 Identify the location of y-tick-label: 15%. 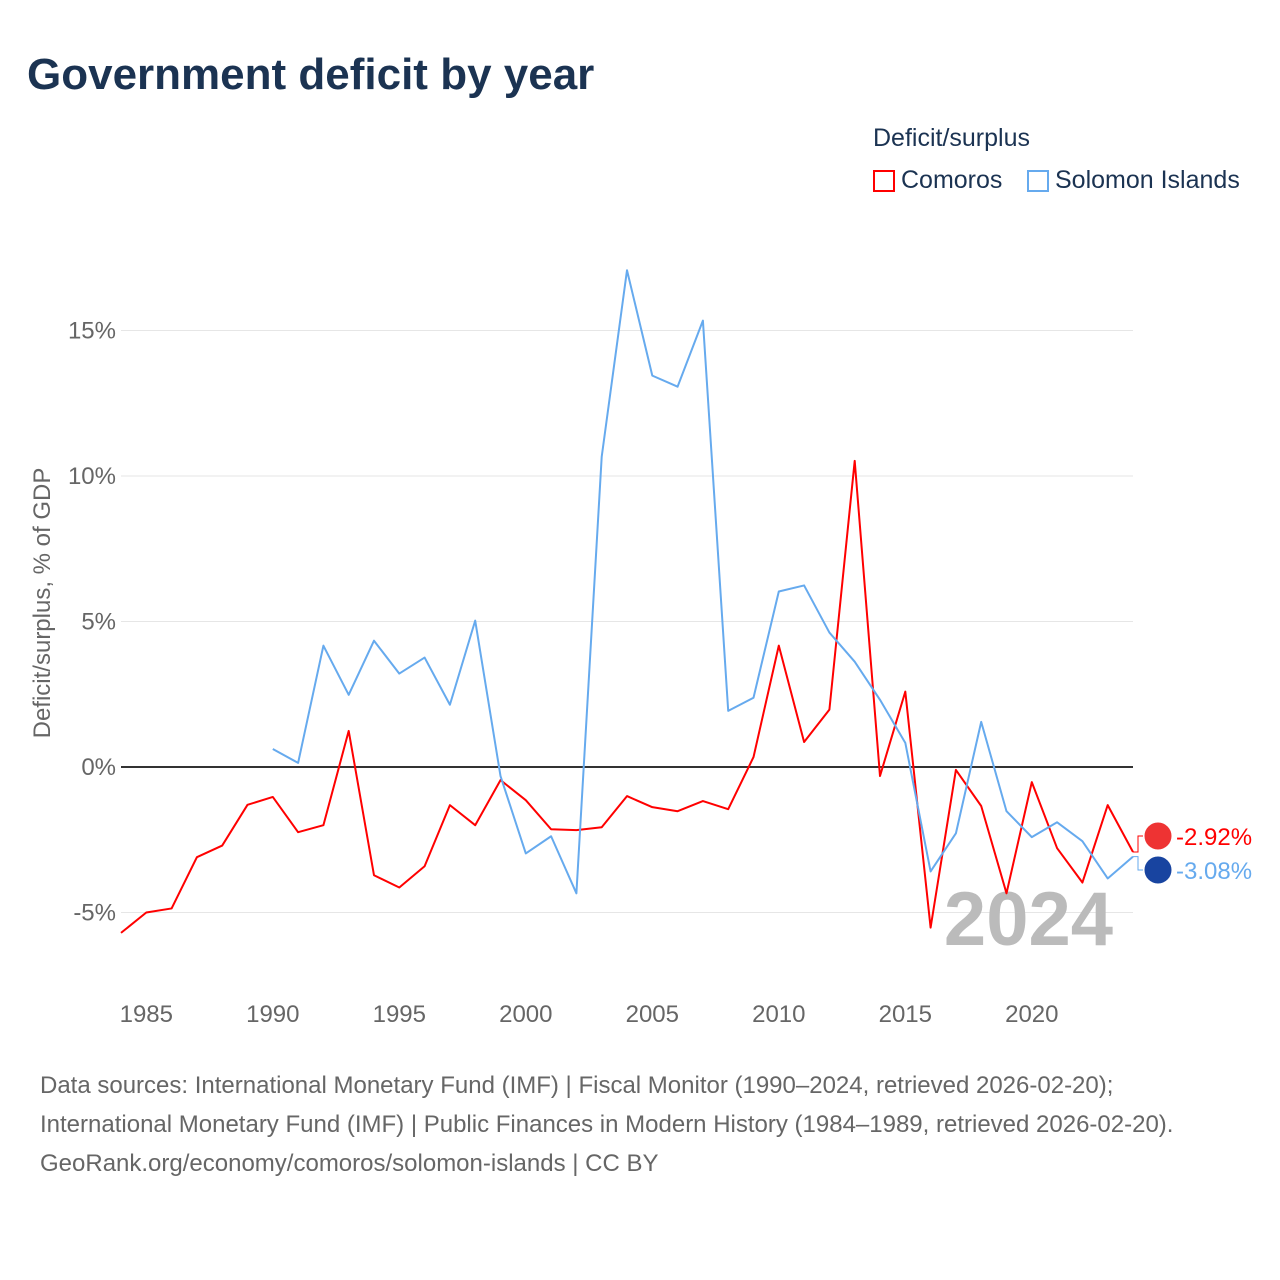
(92, 331).